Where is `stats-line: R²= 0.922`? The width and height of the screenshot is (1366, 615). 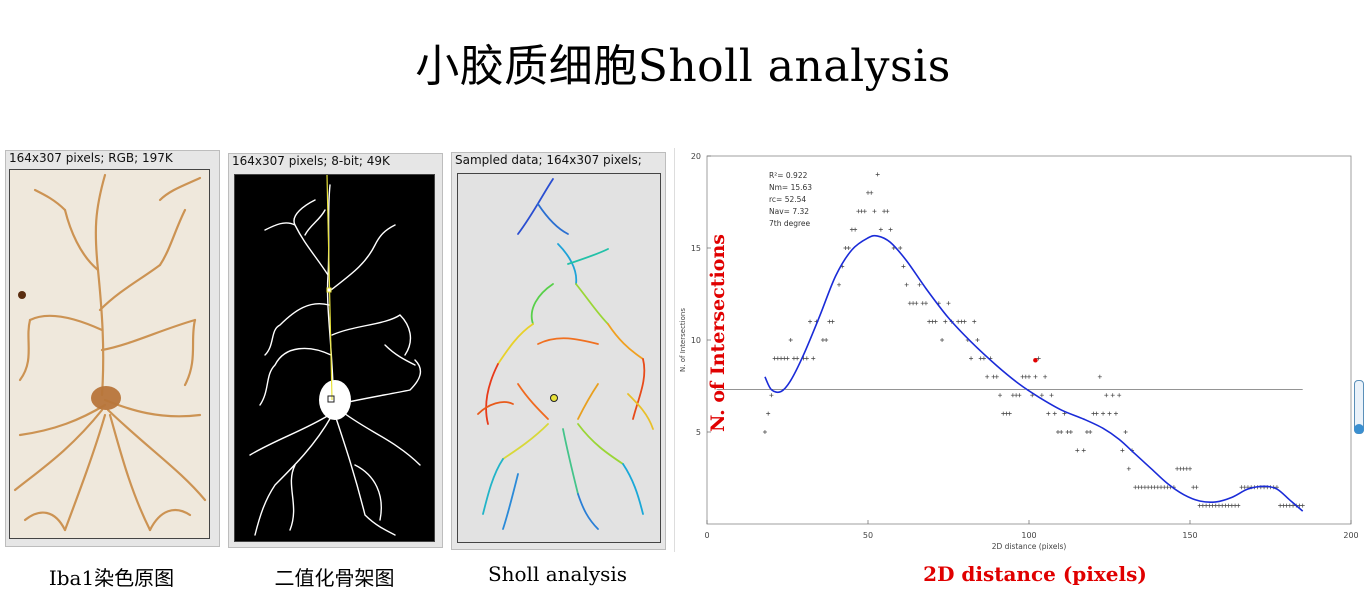 stats-line: R²= 0.922 is located at coordinates (788, 175).